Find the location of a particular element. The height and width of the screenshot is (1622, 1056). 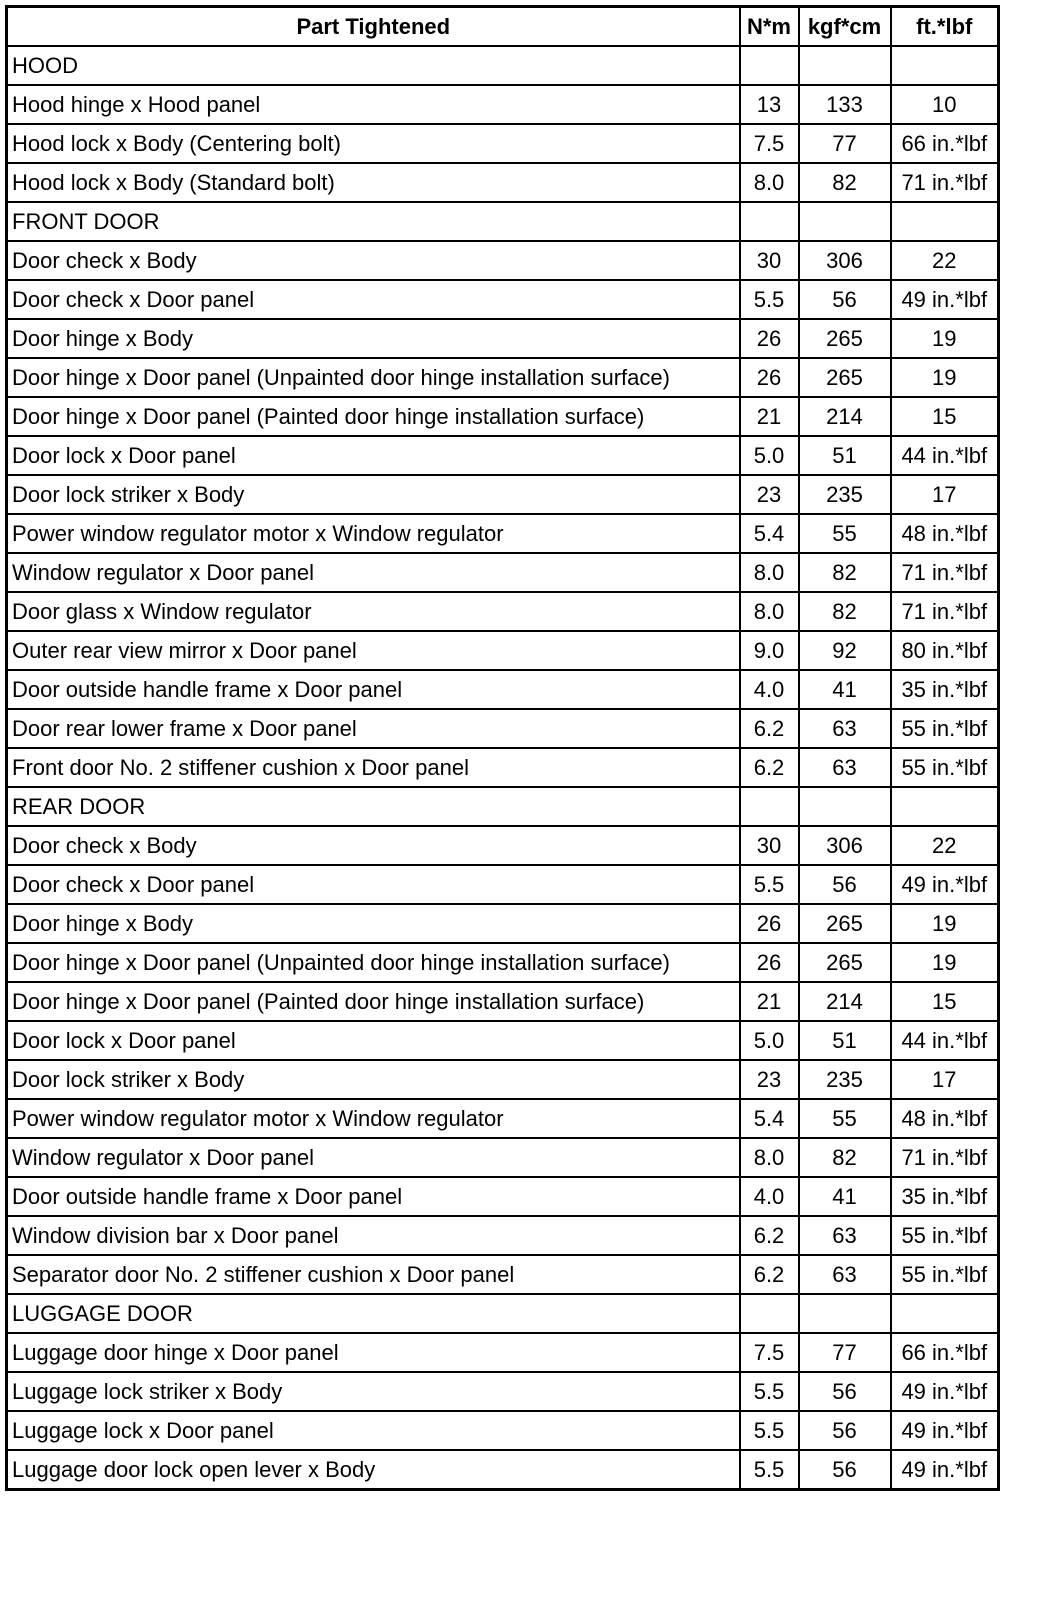

kgfcm-cell: 56 is located at coordinates (844, 1430).